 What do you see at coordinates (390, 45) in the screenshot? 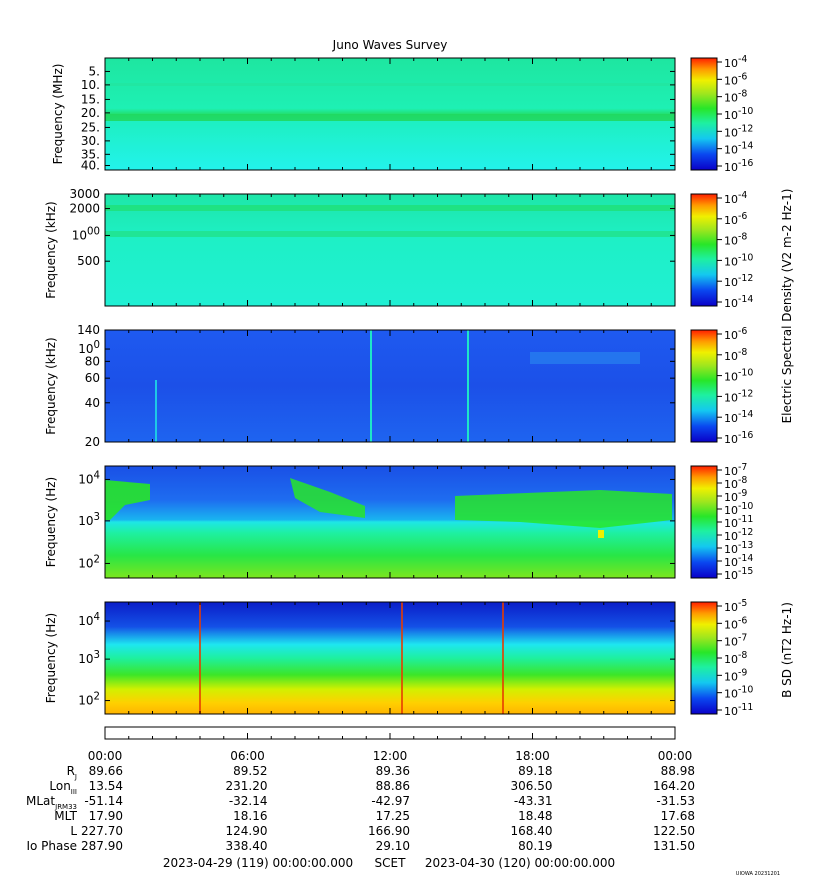
I see `figure-title: Juno Waves Survey` at bounding box center [390, 45].